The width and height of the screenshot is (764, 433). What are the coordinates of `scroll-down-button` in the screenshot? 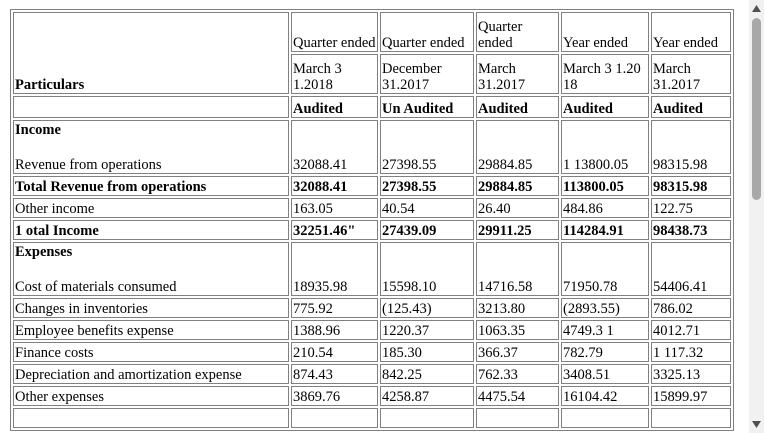 It's located at (756, 424).